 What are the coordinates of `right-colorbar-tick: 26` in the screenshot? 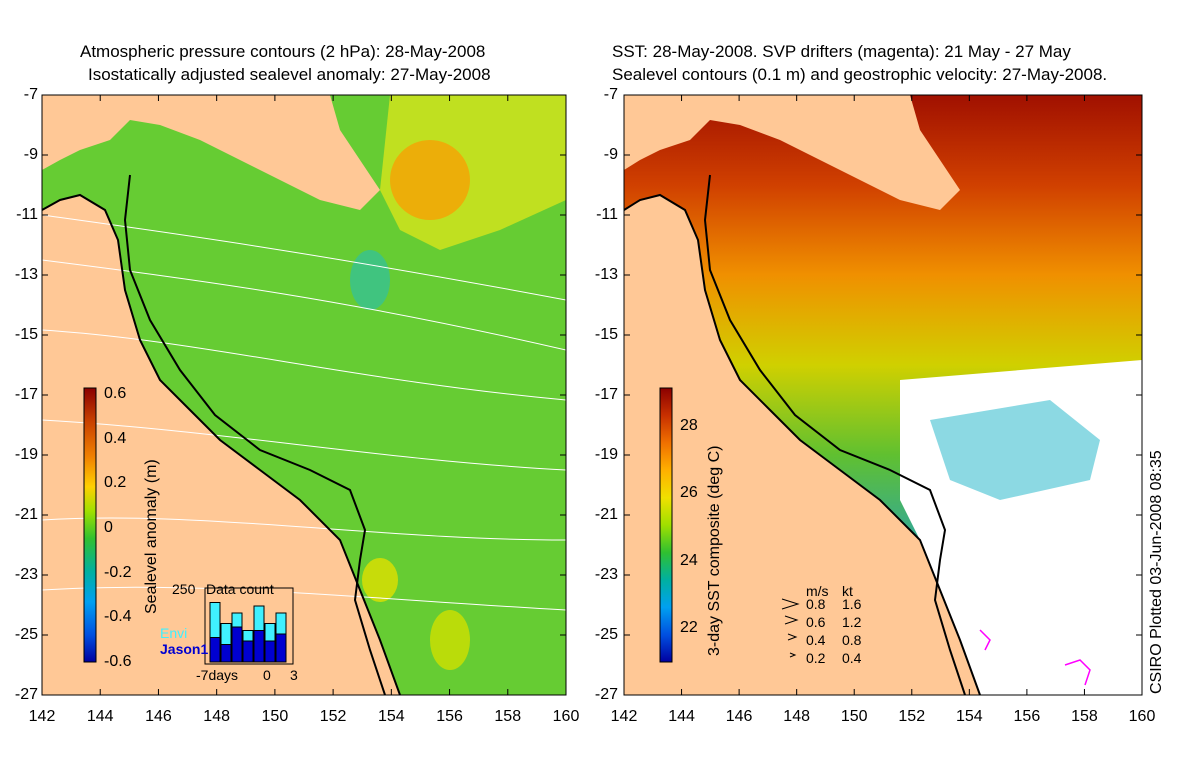 It's located at (689, 492).